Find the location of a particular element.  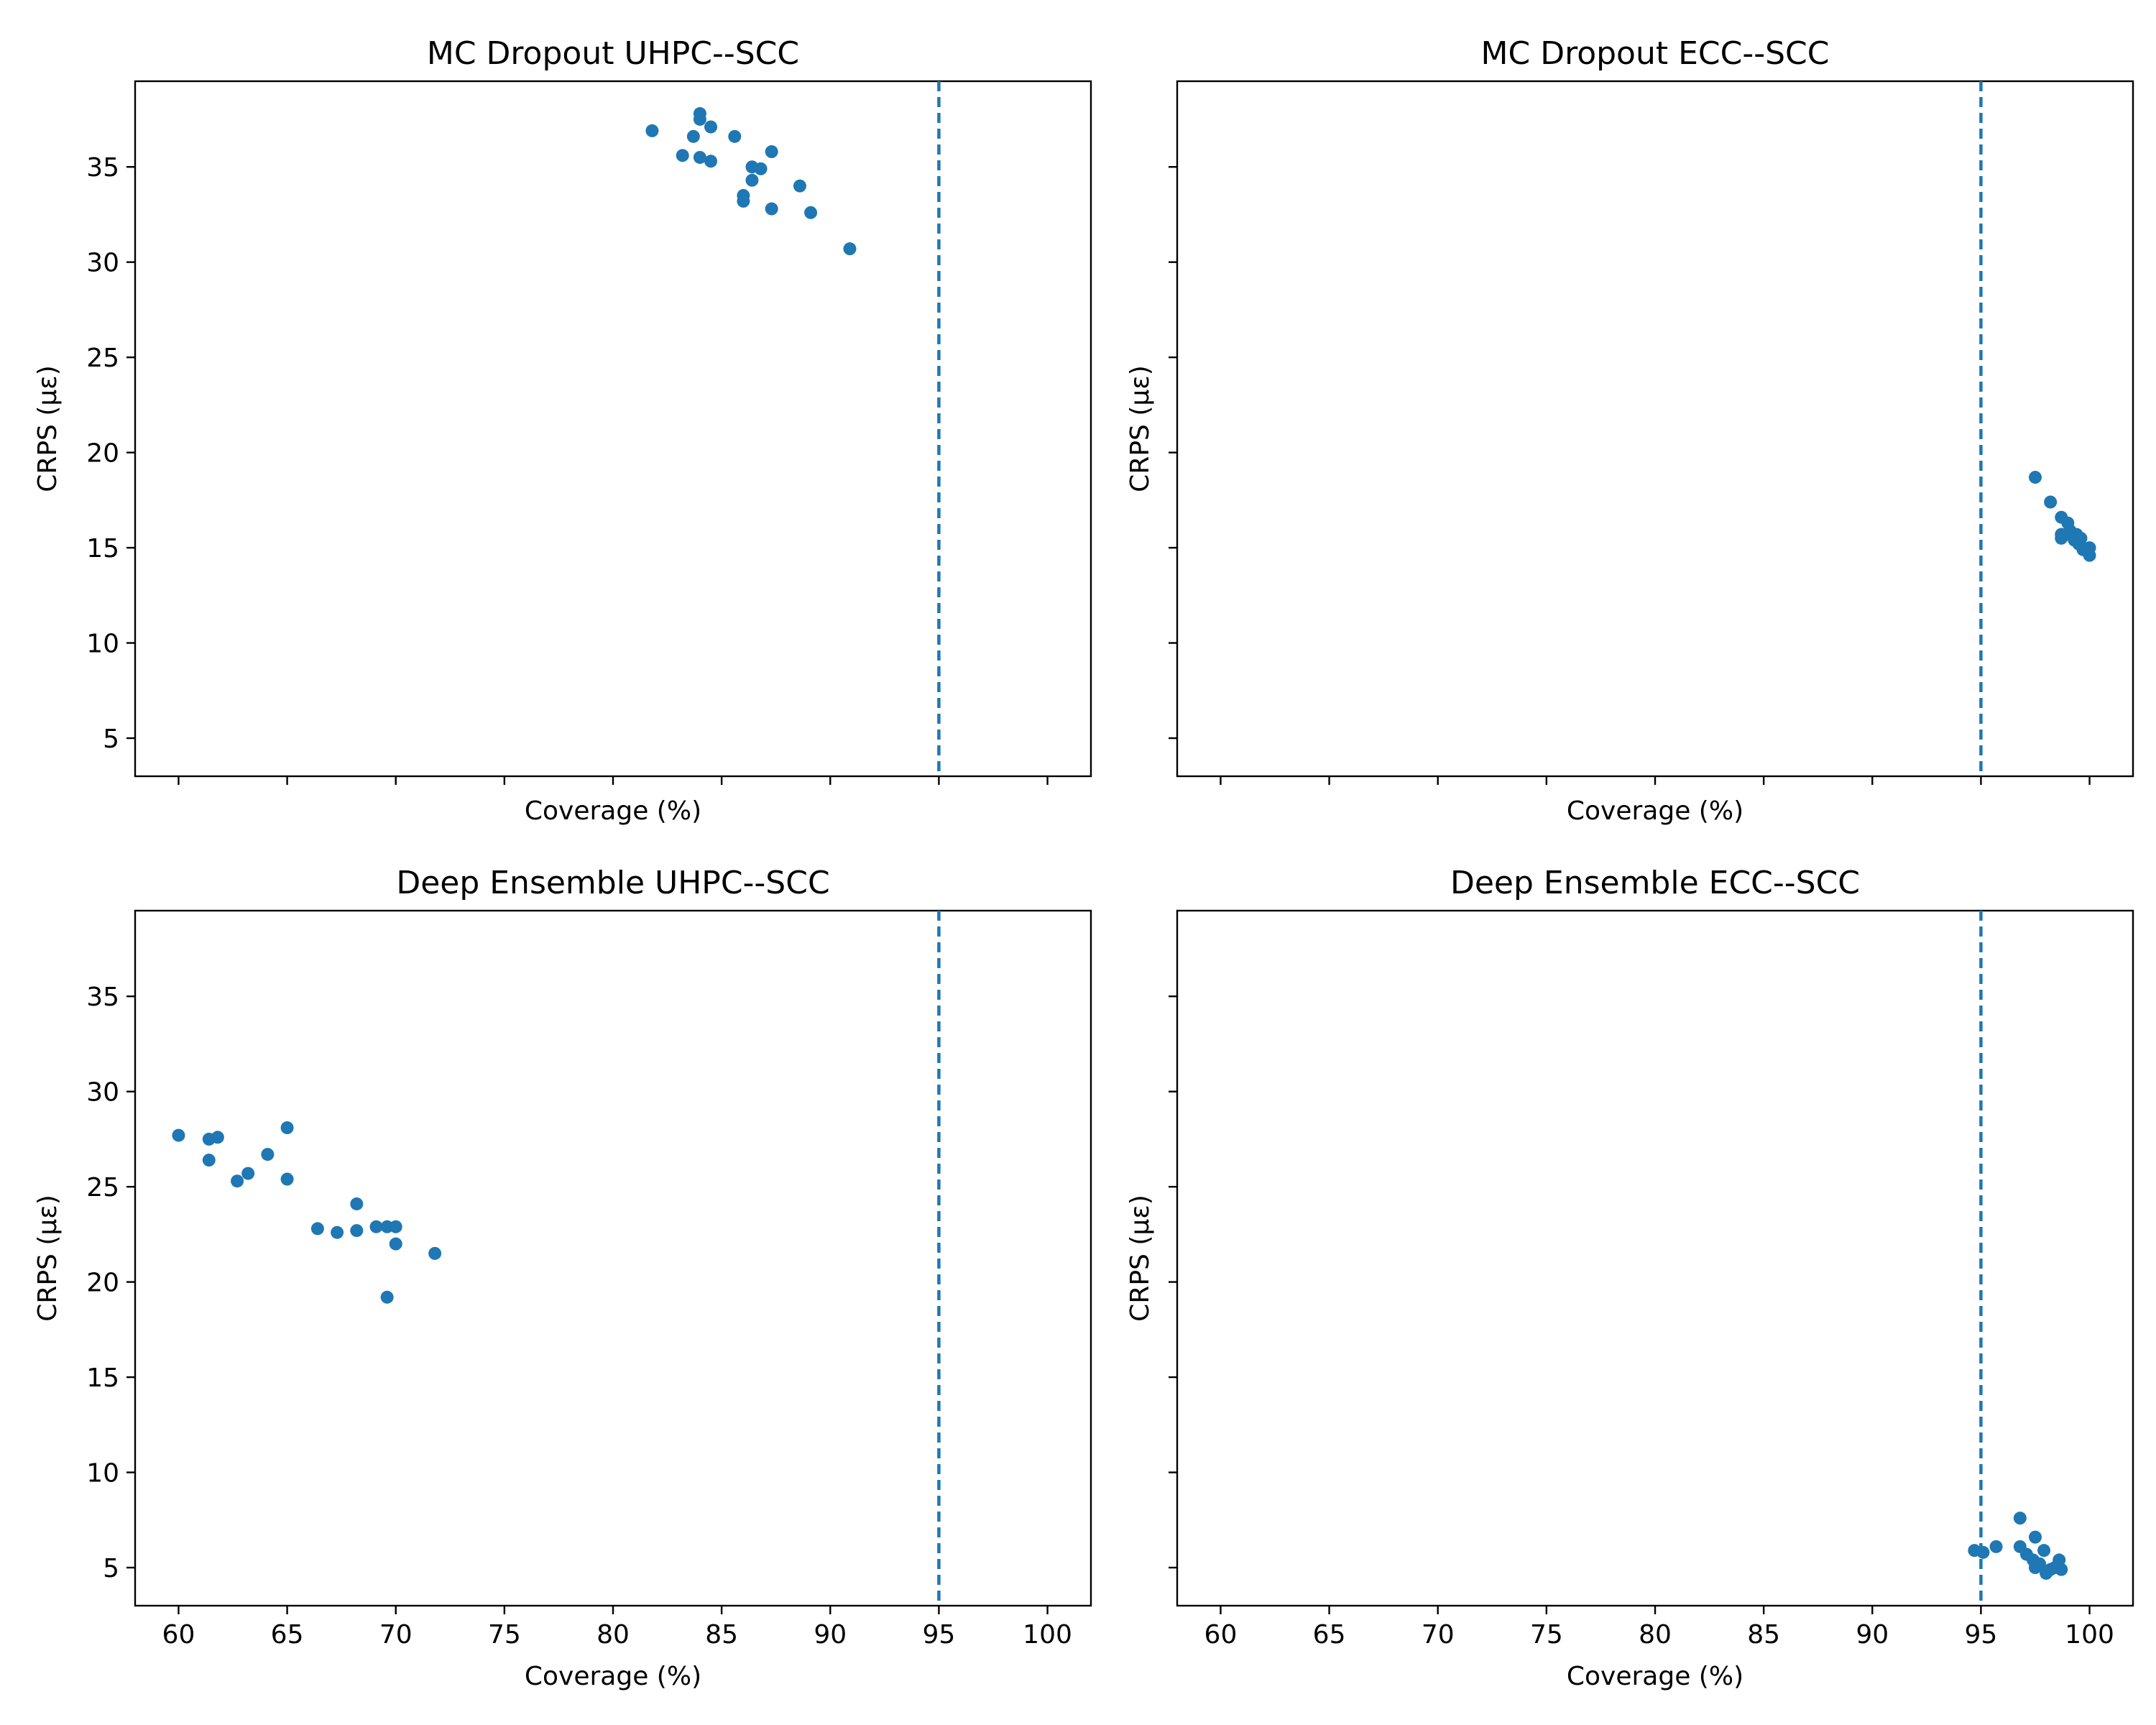

panel-title: MC Dropout ECC--SCC is located at coordinates (1655, 53).